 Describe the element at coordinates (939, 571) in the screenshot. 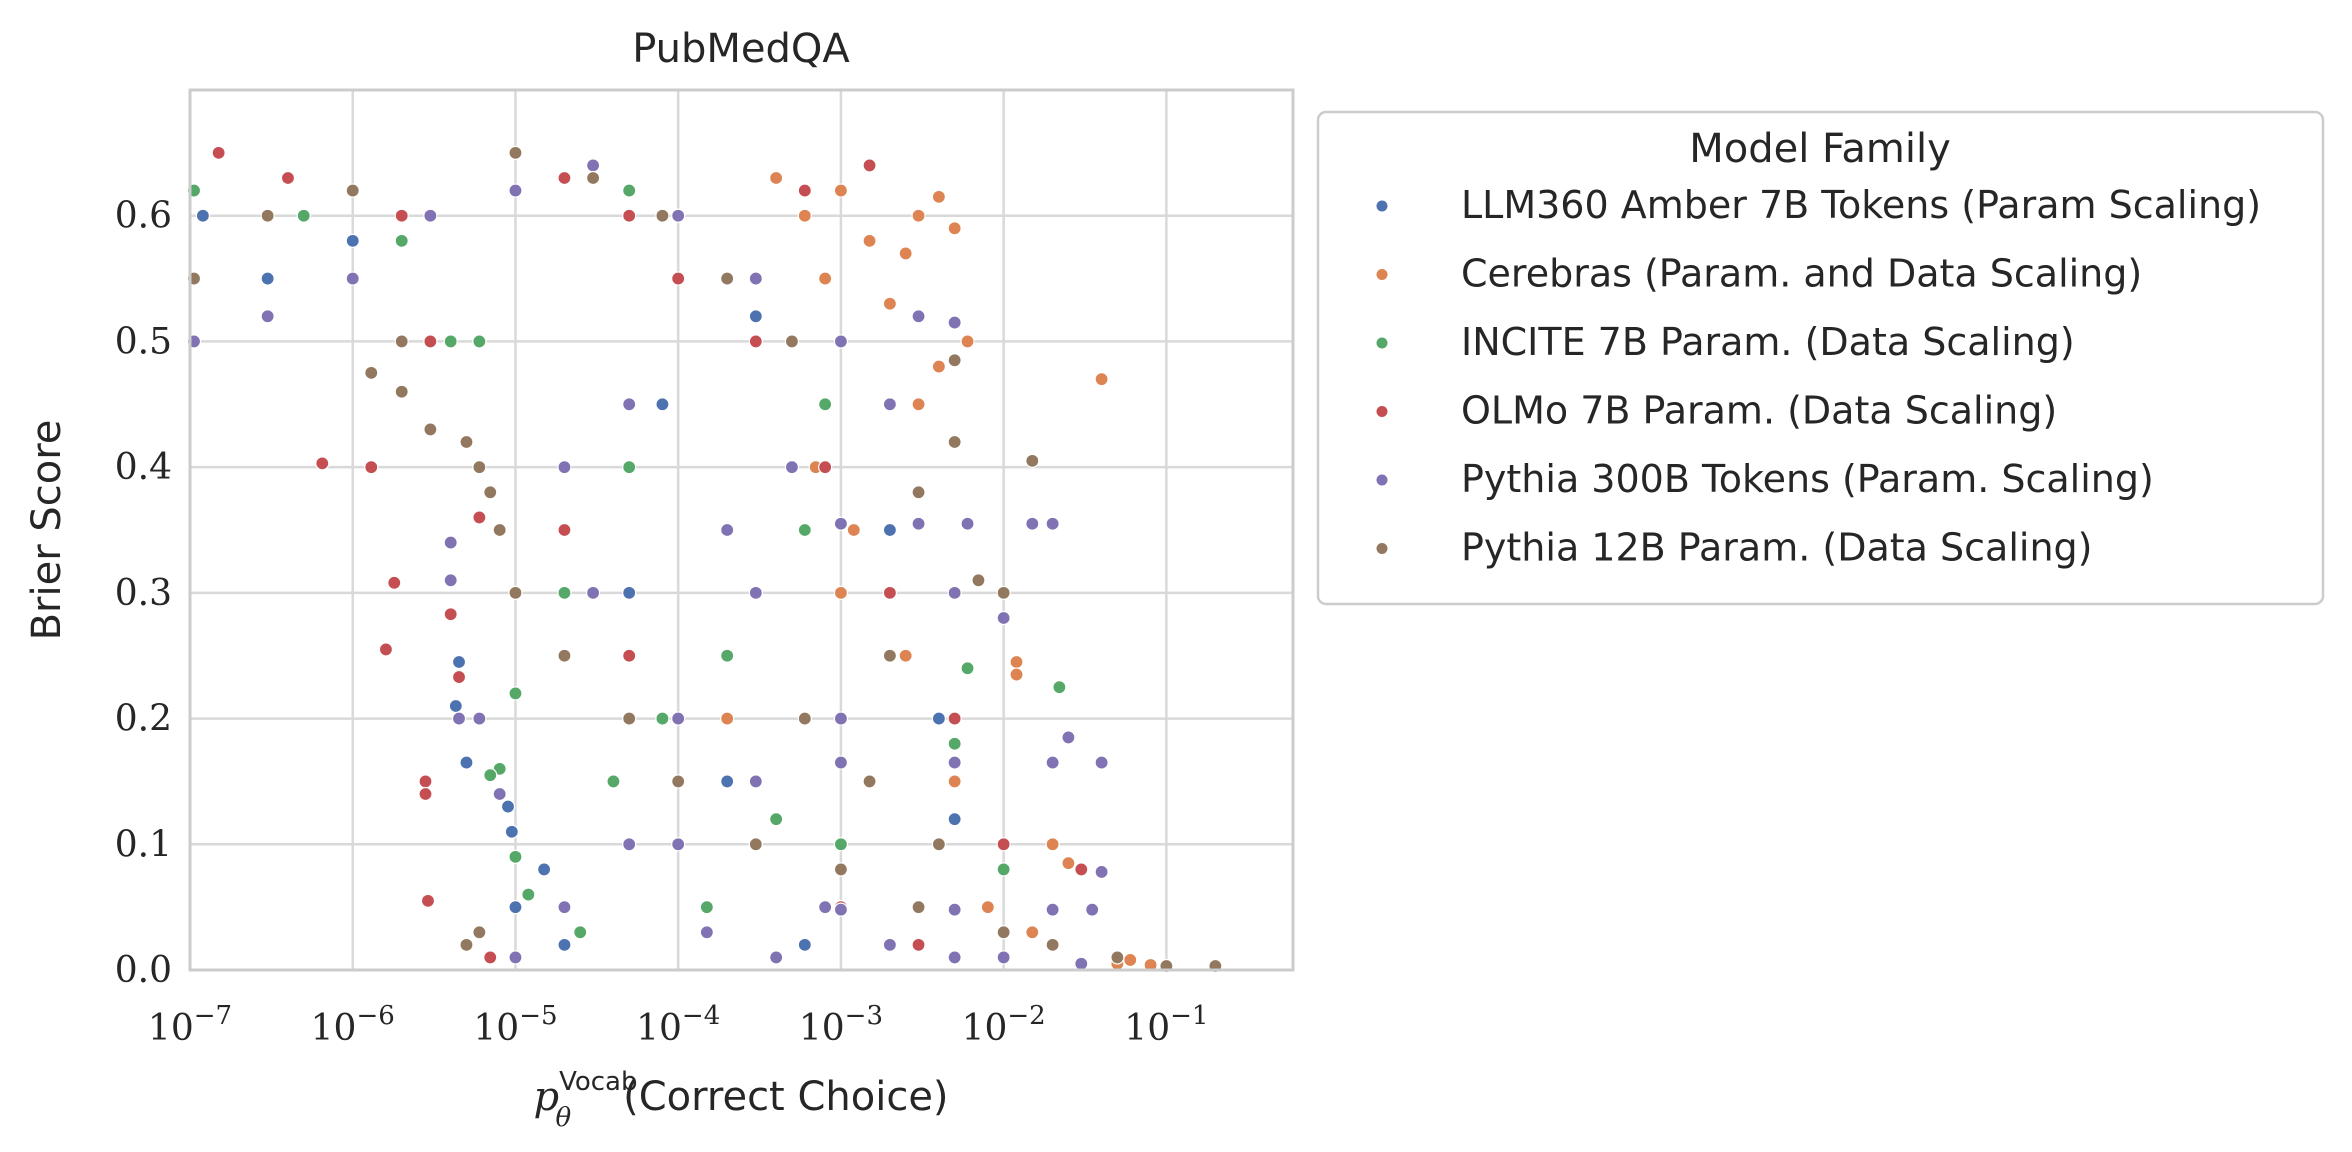

I see `series-1-points` at that location.